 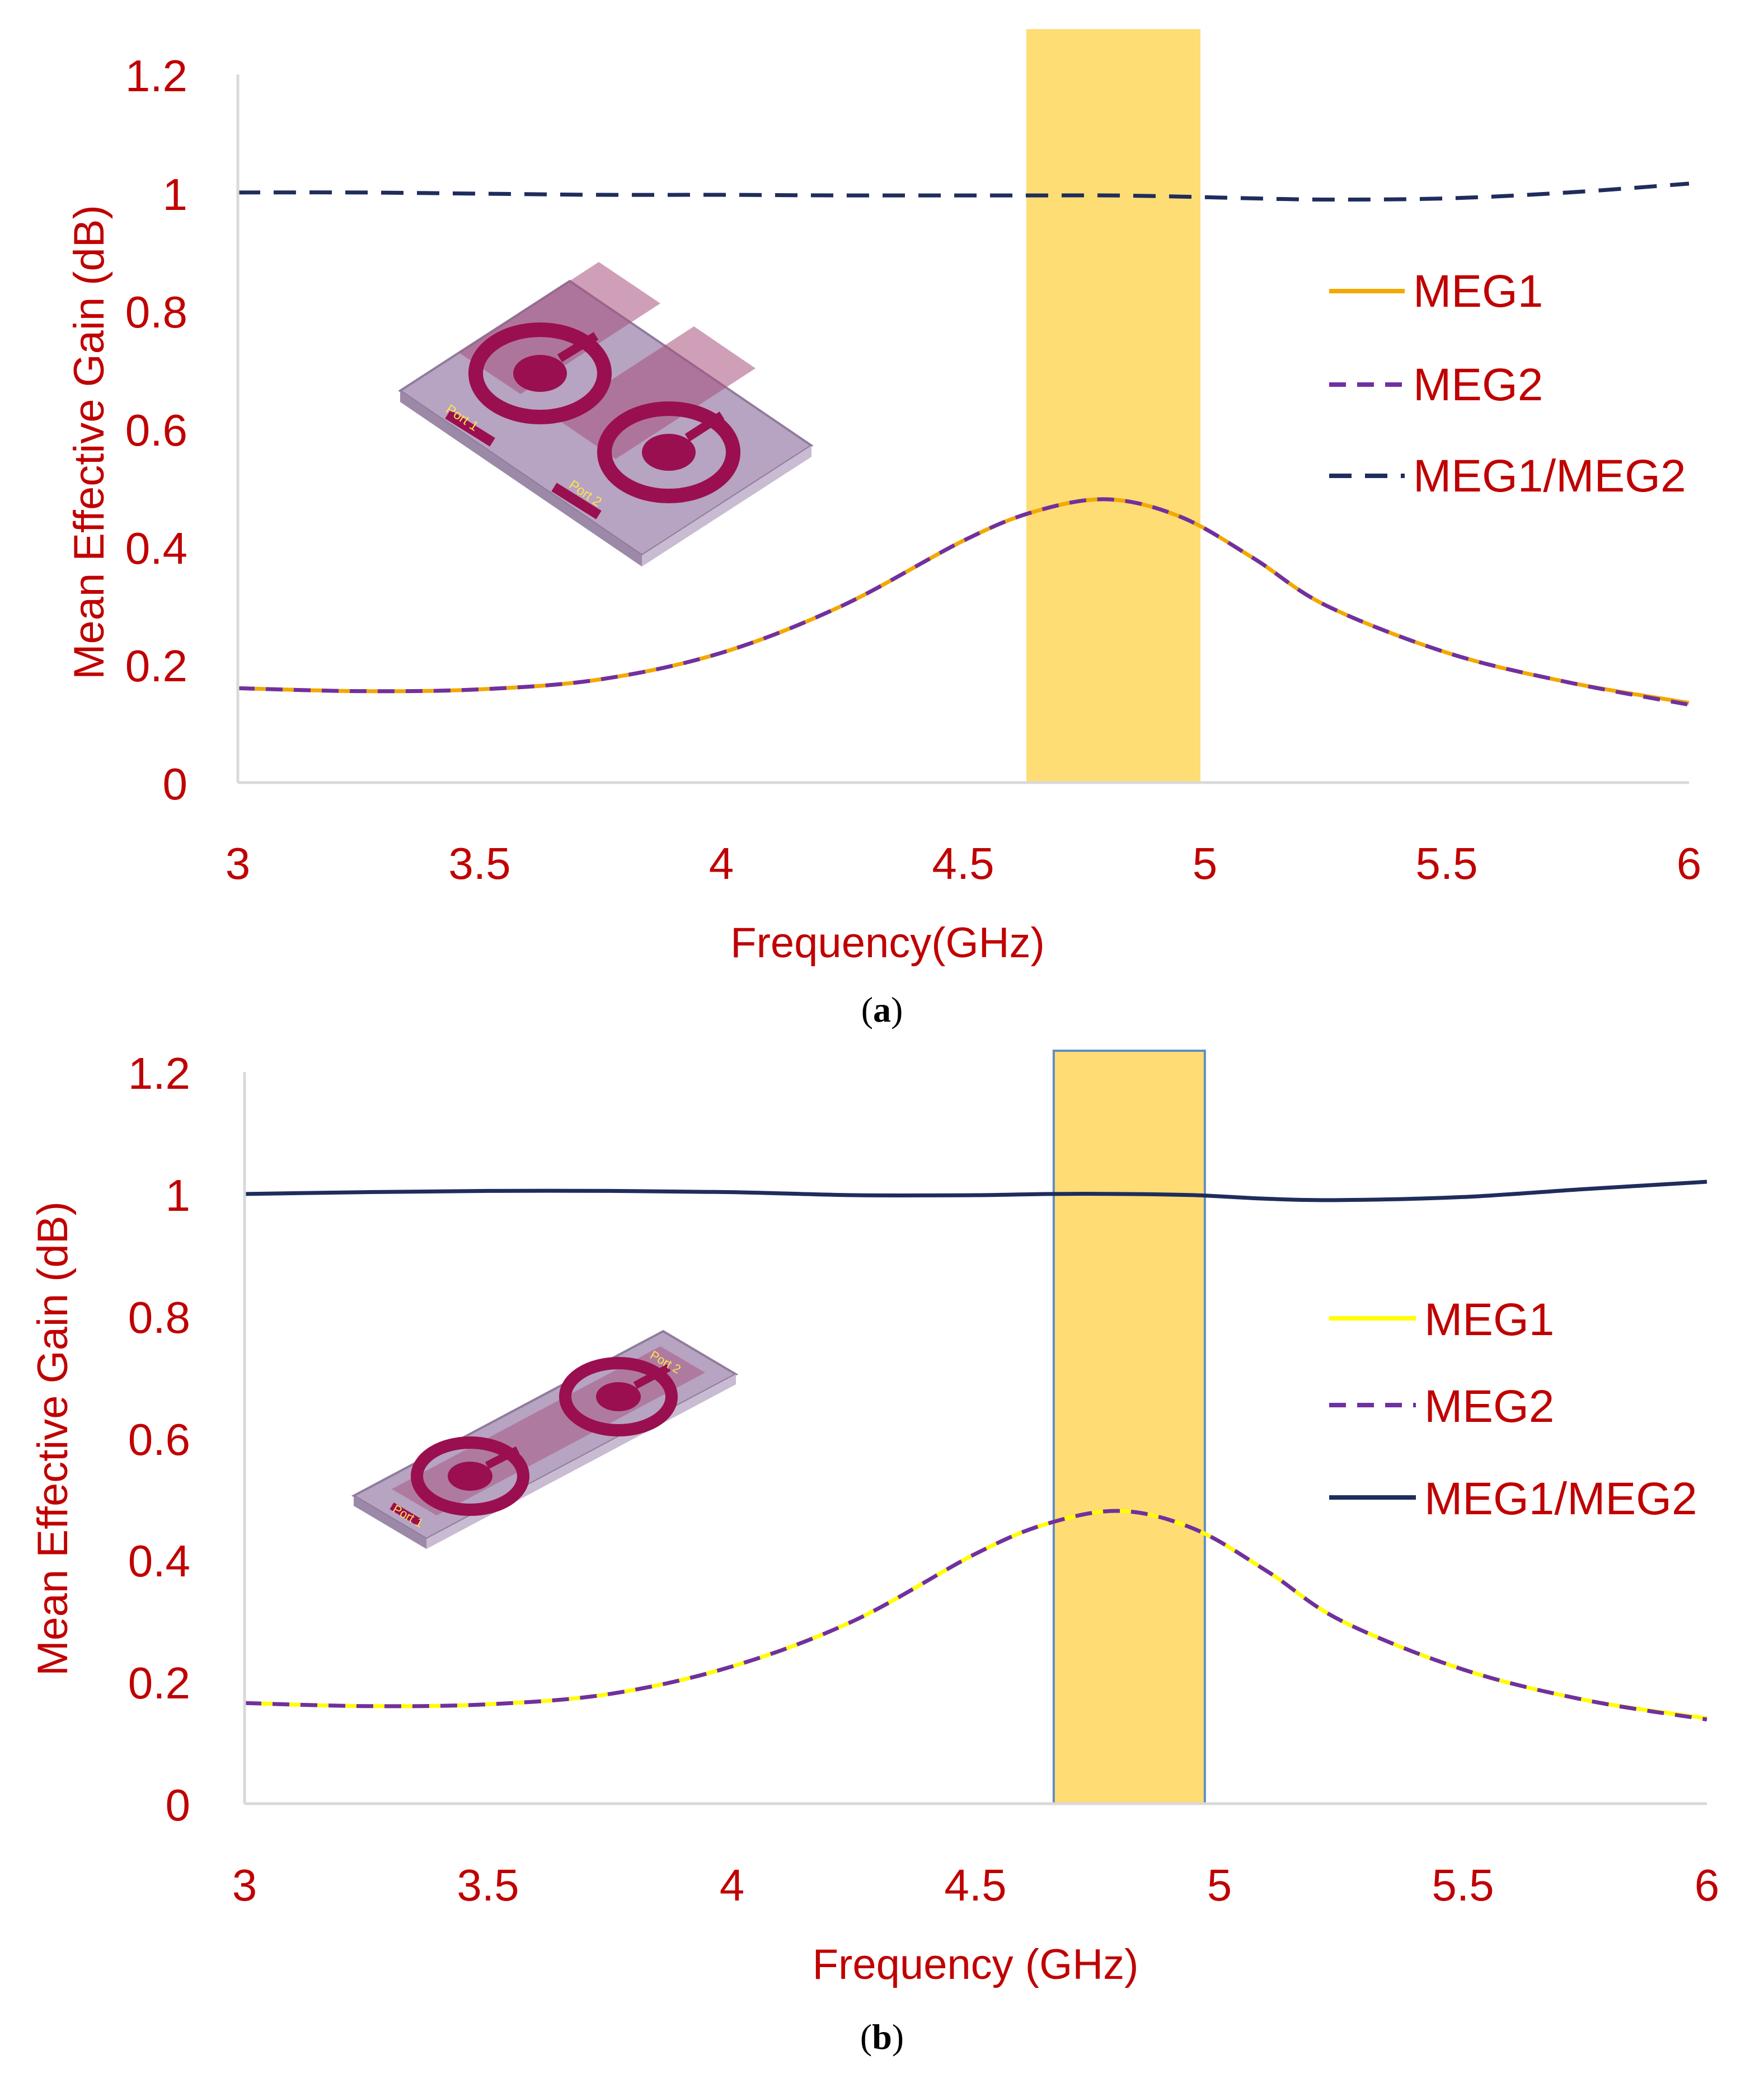 What do you see at coordinates (1560, 1498) in the screenshot?
I see `legend-label-b-ratio: MEG1/MEG2` at bounding box center [1560, 1498].